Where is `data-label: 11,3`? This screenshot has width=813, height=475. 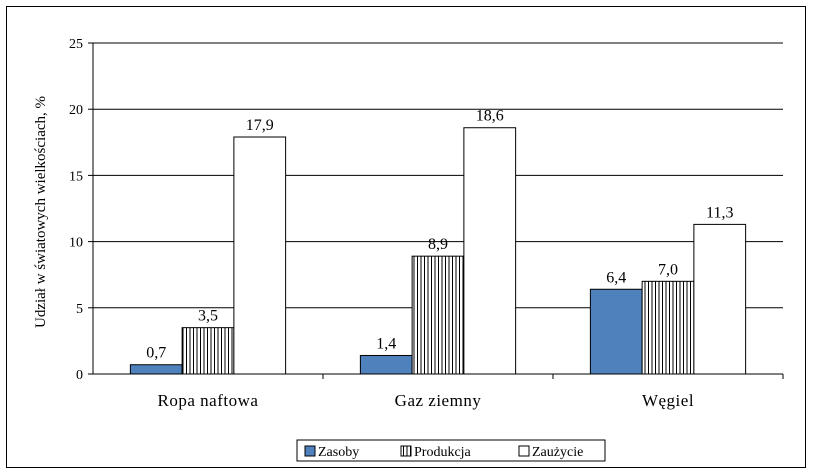
data-label: 11,3 is located at coordinates (719, 212).